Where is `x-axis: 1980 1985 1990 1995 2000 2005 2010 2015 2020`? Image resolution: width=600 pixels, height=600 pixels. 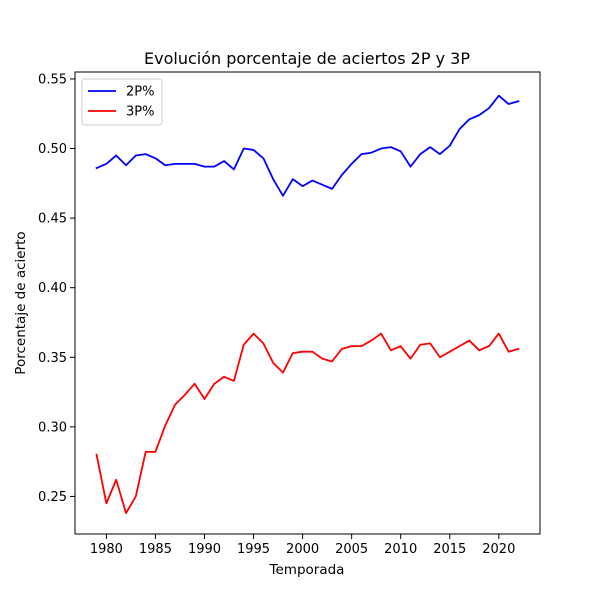 x-axis: 1980 1985 1990 1995 2000 2005 2010 2015 2020 is located at coordinates (302, 545).